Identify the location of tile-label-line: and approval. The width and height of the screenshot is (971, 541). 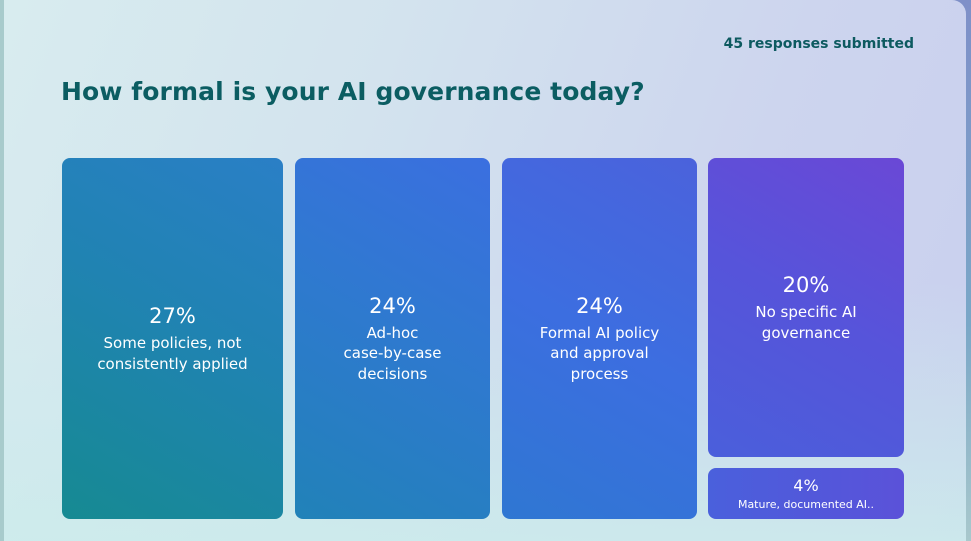
(599, 353).